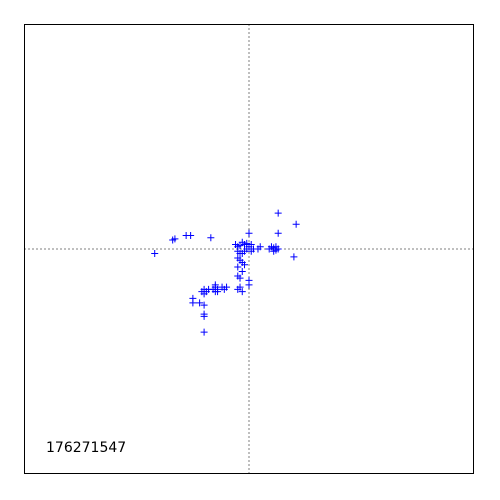  Describe the element at coordinates (225, 272) in the screenshot. I see `data-points` at that location.